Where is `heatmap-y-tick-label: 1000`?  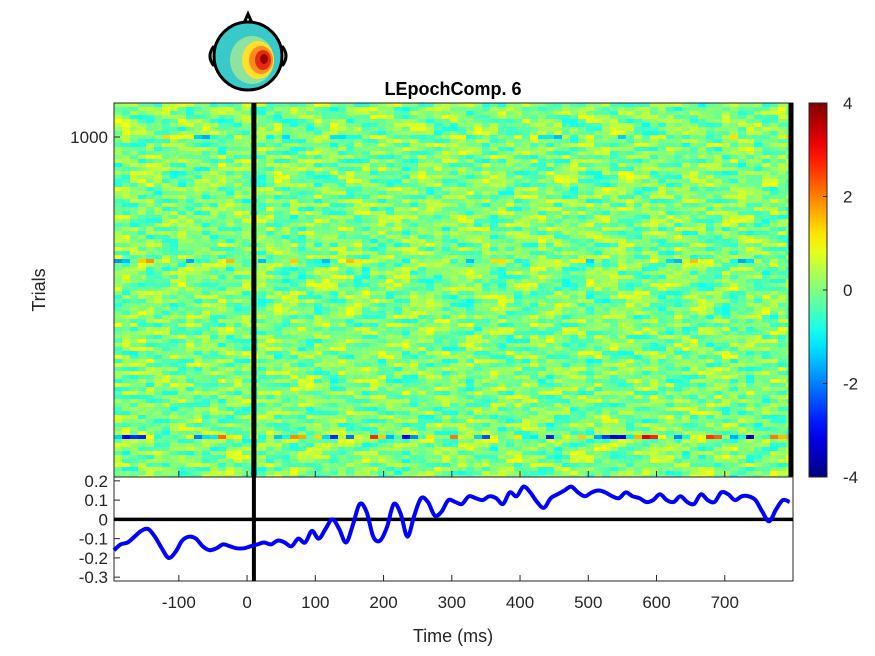
heatmap-y-tick-label: 1000 is located at coordinates (89, 137).